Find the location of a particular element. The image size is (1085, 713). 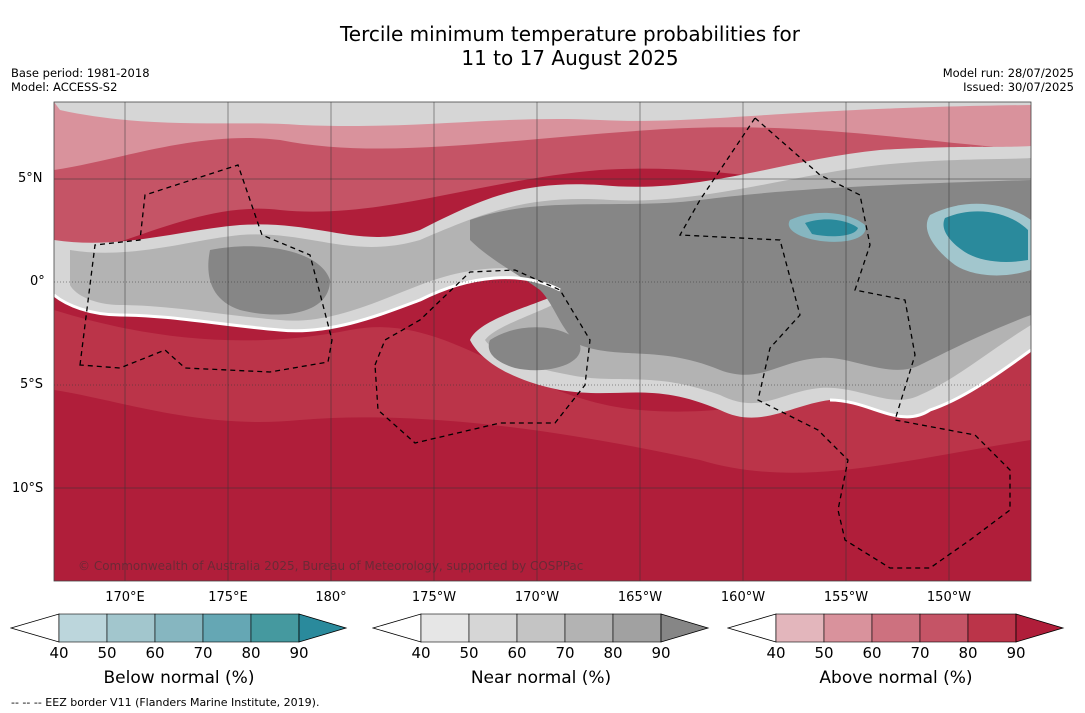

lon-label-150w: 150°W is located at coordinates (949, 597).